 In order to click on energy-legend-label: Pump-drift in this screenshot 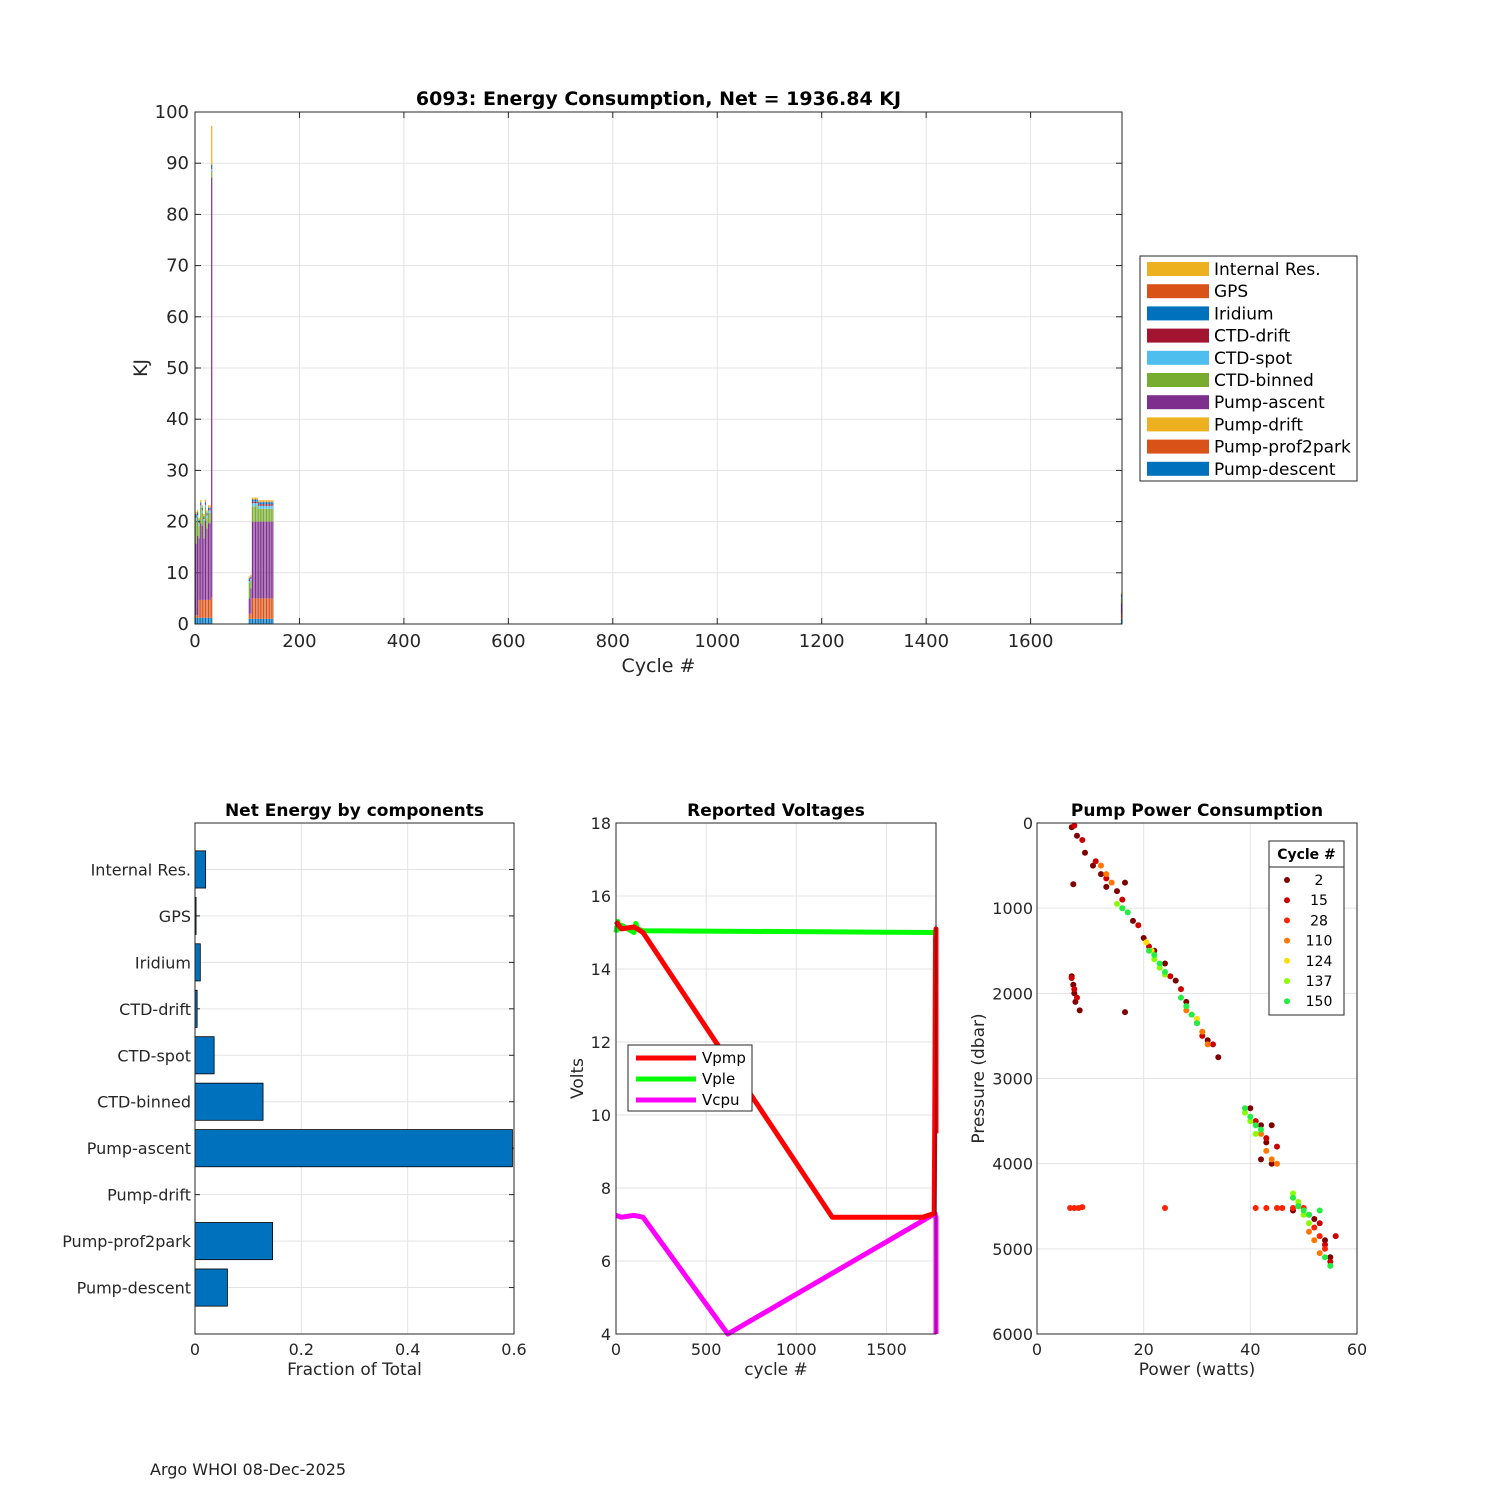, I will do `click(1258, 425)`.